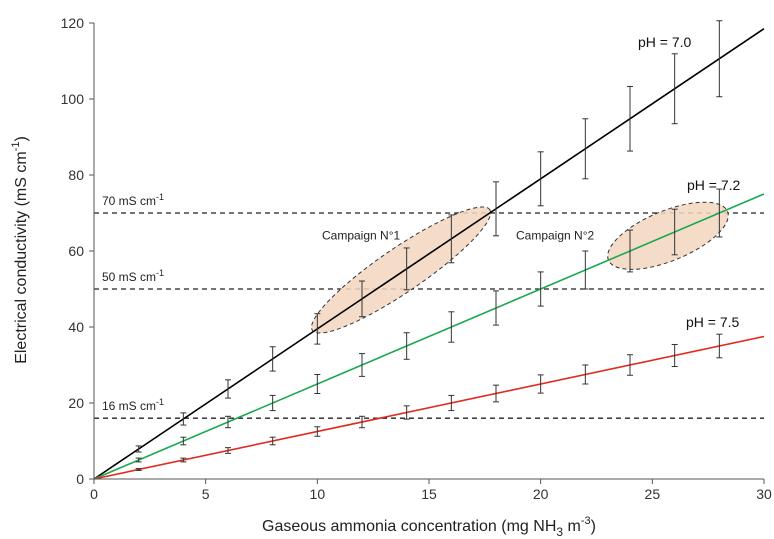 The height and width of the screenshot is (539, 774). What do you see at coordinates (541, 494) in the screenshot?
I see `x-tick-label: 20` at bounding box center [541, 494].